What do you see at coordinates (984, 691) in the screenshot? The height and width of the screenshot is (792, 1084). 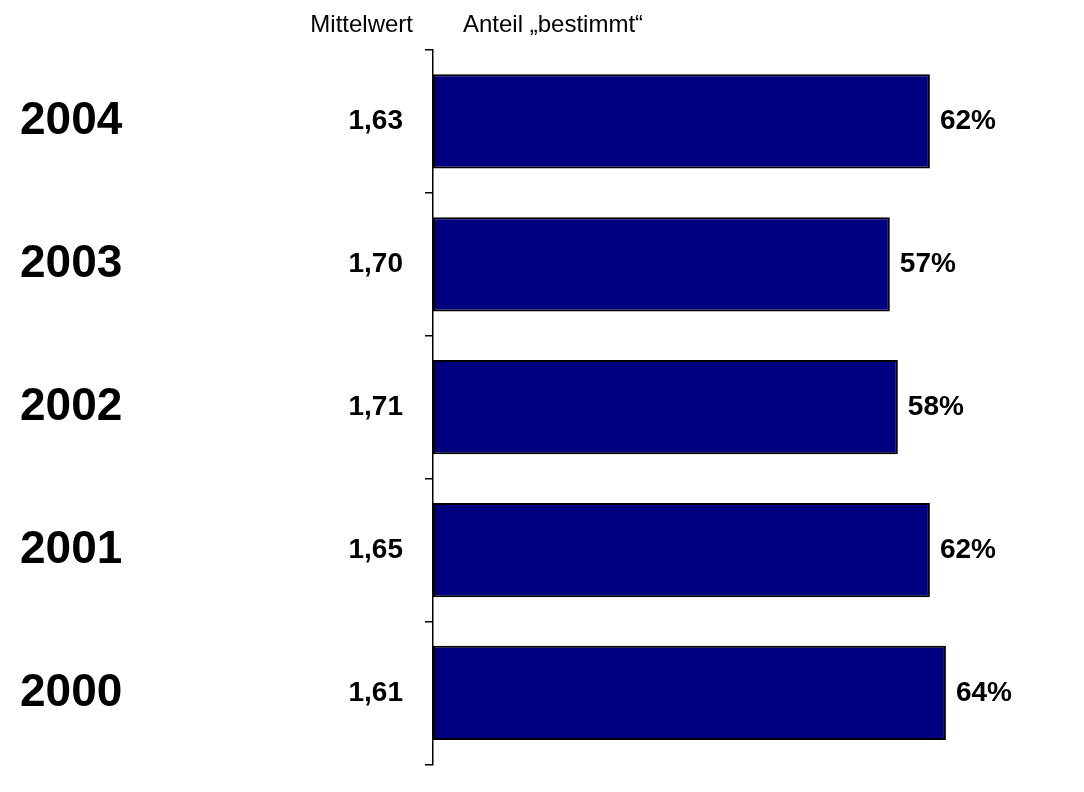 I see `data-label: 64%` at bounding box center [984, 691].